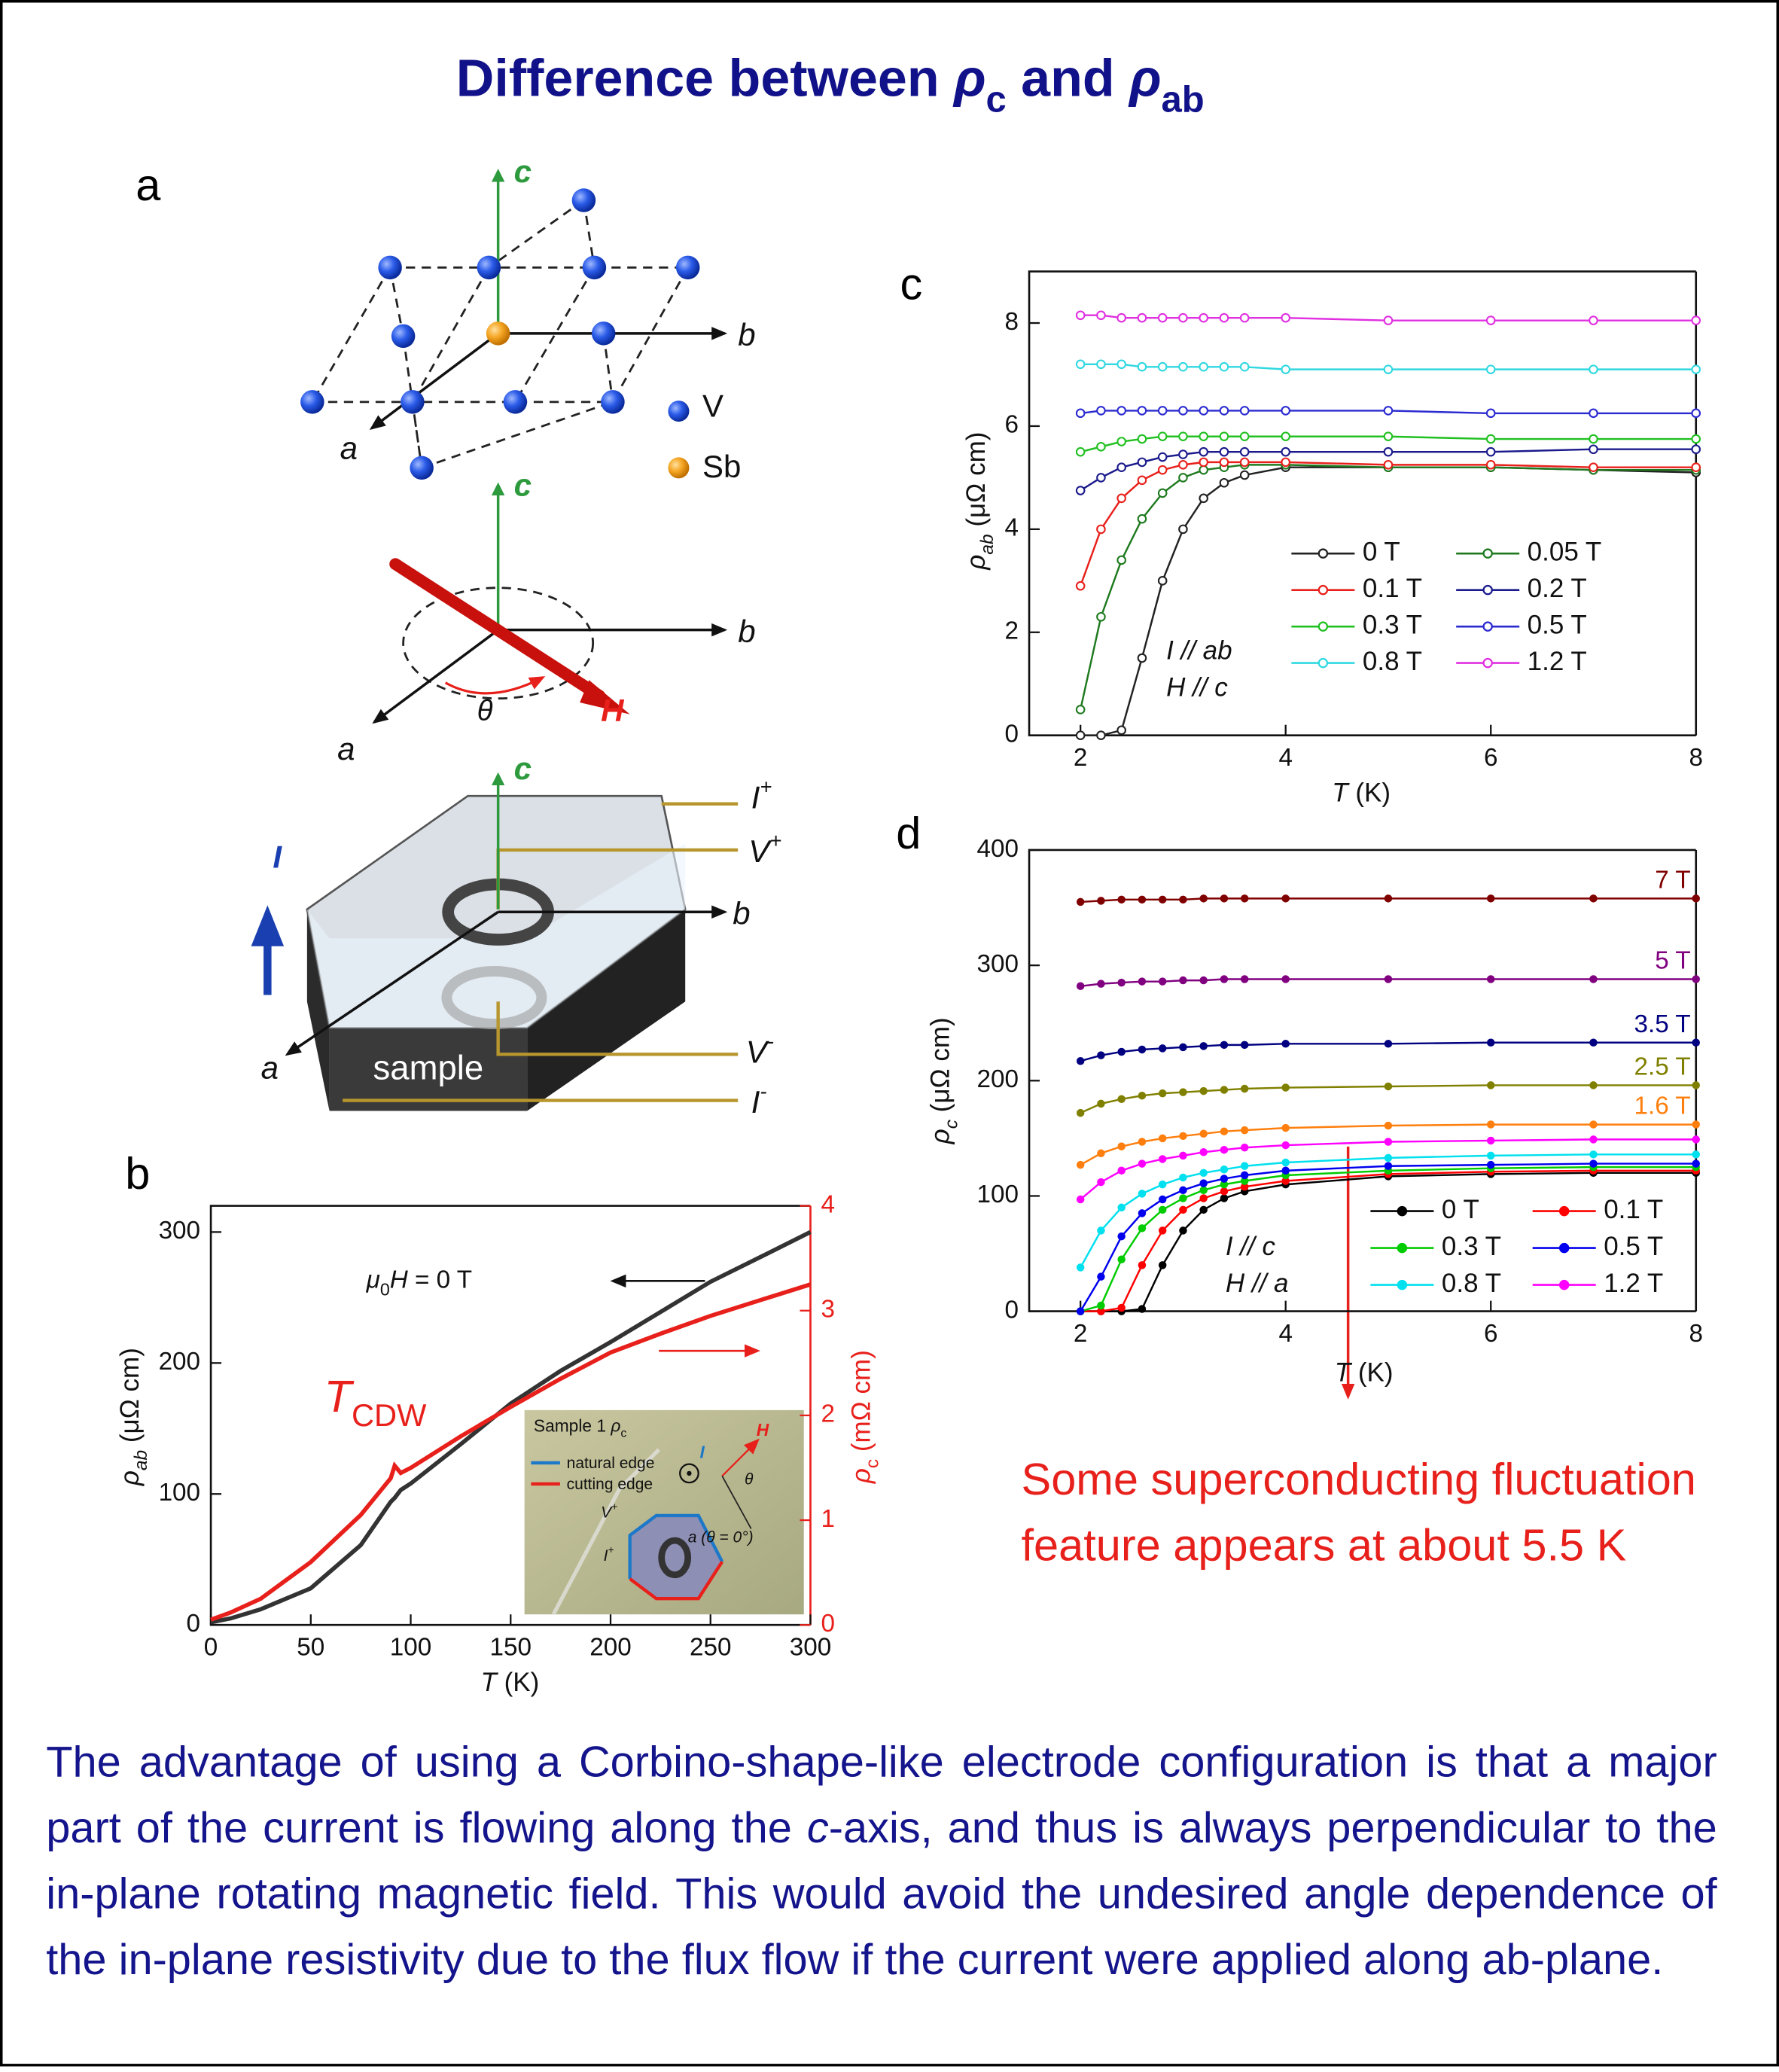  I want to click on y2-axis-label: ρc (mΩ cm), so click(865, 1417).